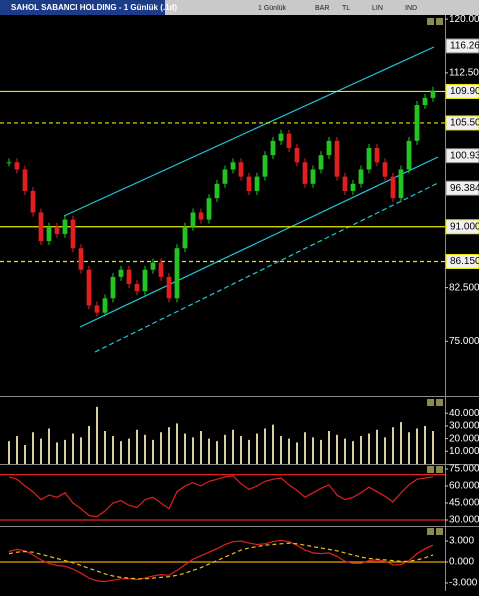  Describe the element at coordinates (221, 561) in the screenshot. I see `indicator-line` at that location.